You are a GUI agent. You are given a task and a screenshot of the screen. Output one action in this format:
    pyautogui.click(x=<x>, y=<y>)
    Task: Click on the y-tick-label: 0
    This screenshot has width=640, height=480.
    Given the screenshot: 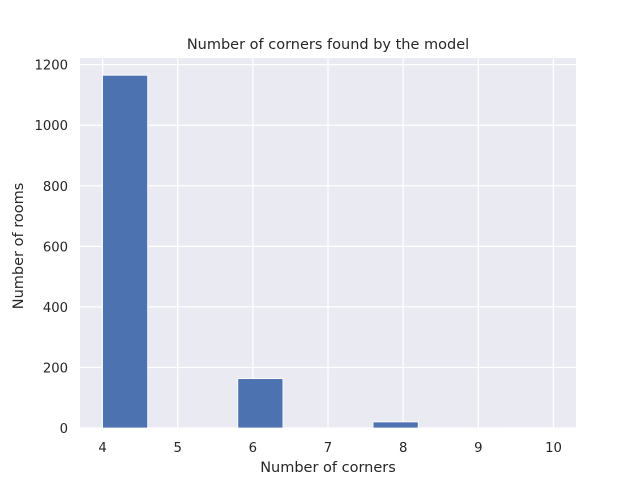 What is the action you would take?
    pyautogui.click(x=64, y=429)
    